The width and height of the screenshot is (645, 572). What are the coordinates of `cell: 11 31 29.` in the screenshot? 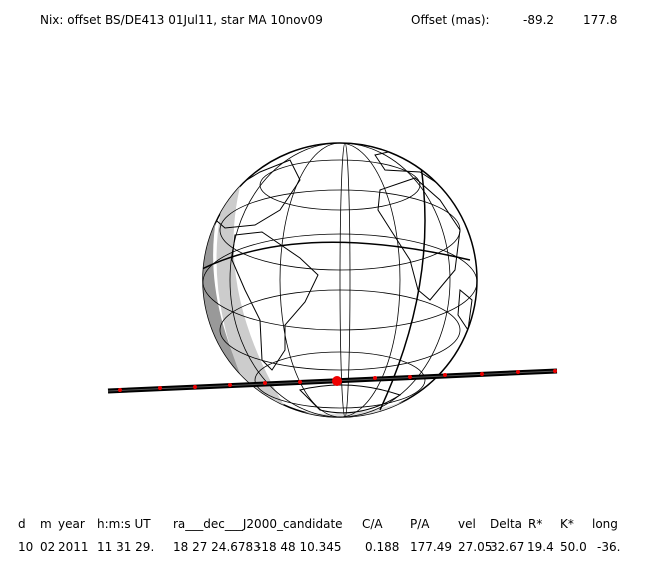 It's located at (125, 547).